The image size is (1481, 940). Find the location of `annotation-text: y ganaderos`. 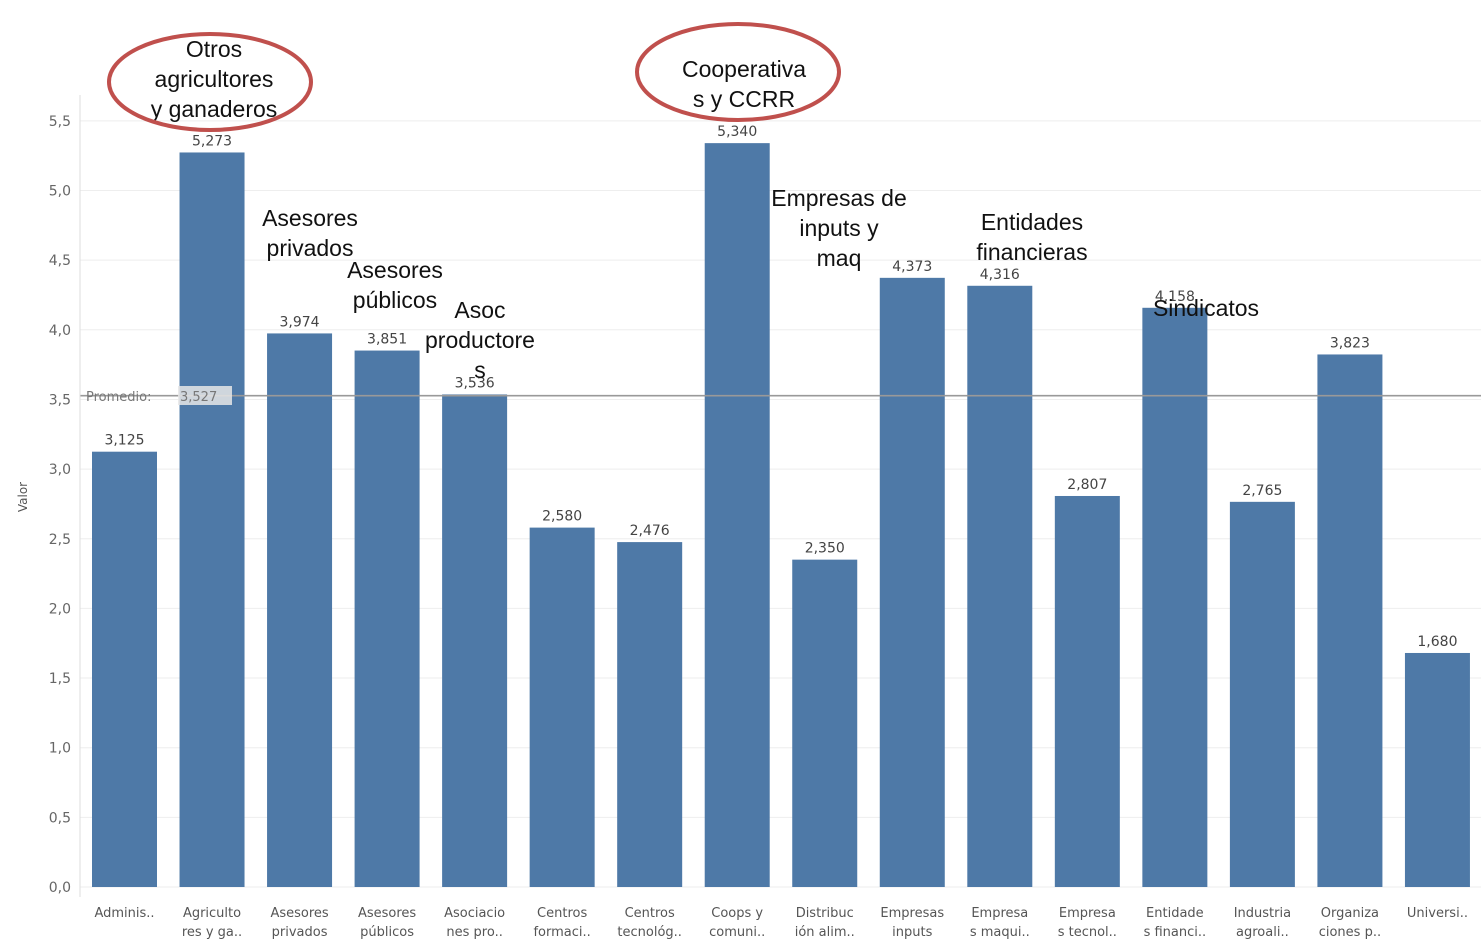

annotation-text: y ganaderos is located at coordinates (214, 109).